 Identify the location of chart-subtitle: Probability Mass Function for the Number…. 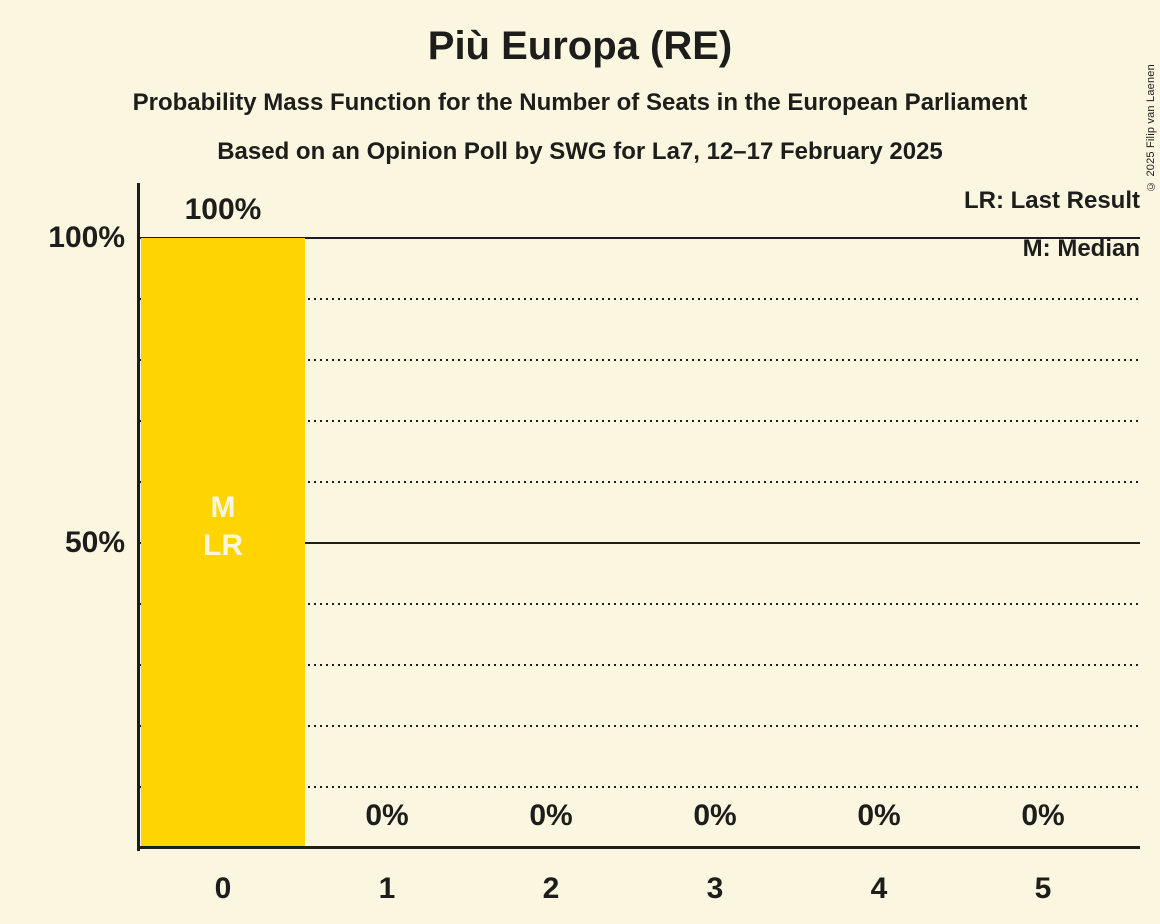
(580, 102).